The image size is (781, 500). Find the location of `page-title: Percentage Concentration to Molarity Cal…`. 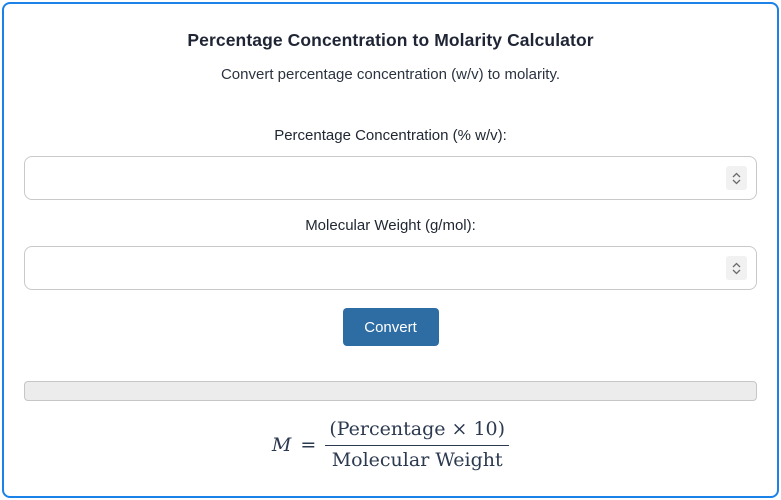

page-title: Percentage Concentration to Molarity Cal… is located at coordinates (390, 40).